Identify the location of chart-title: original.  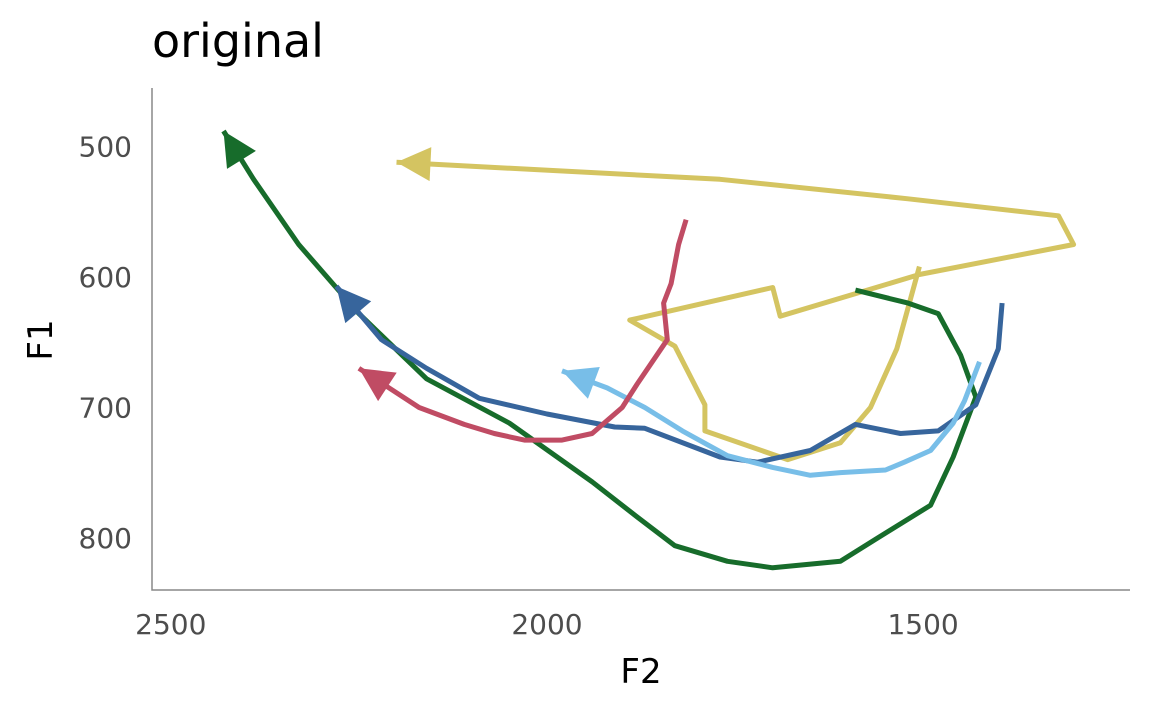
(238, 41).